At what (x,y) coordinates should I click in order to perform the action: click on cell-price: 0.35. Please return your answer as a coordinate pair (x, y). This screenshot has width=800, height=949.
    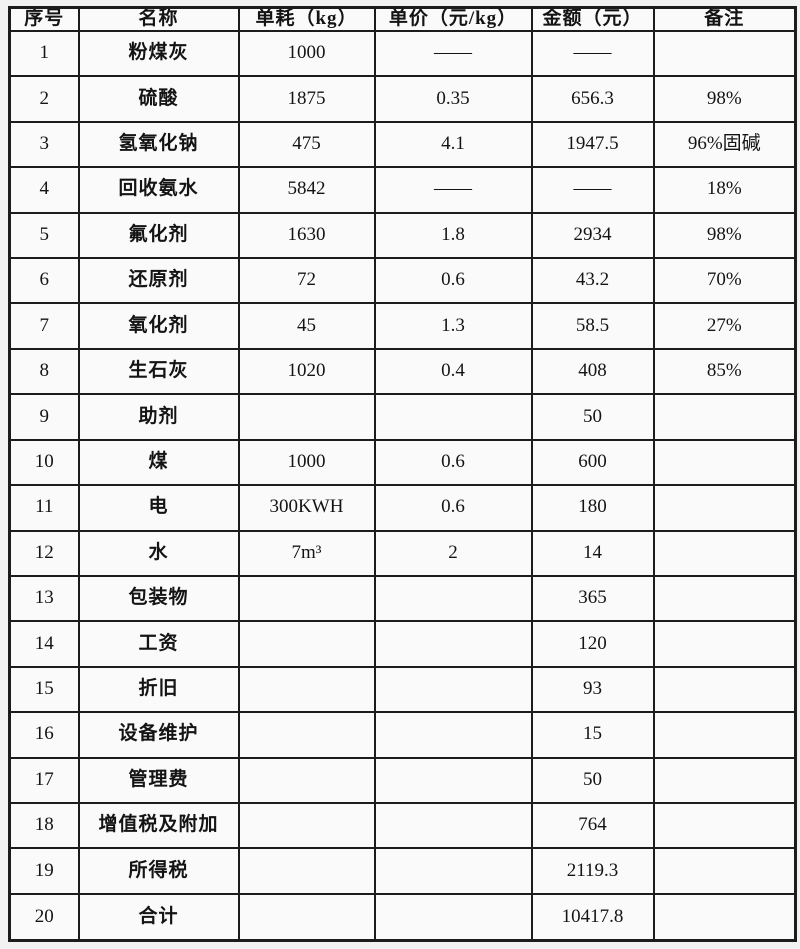
    Looking at the image, I should click on (453, 99).